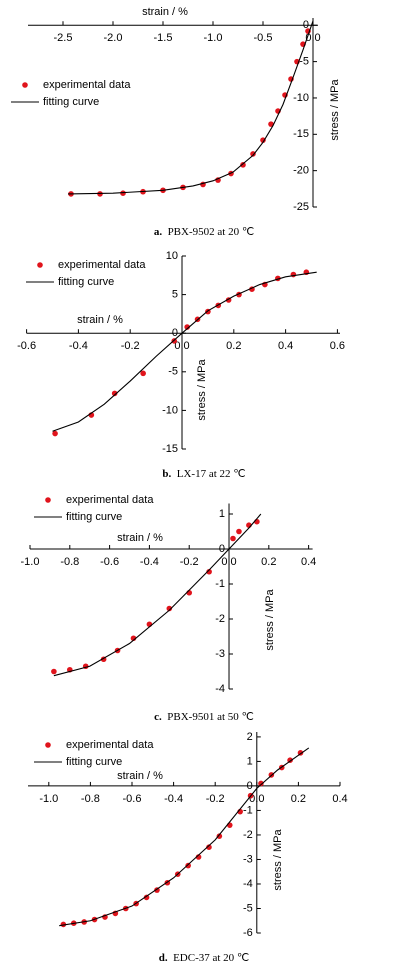  I want to click on caption: b. LX-17 at 22 ℃, so click(203, 474).